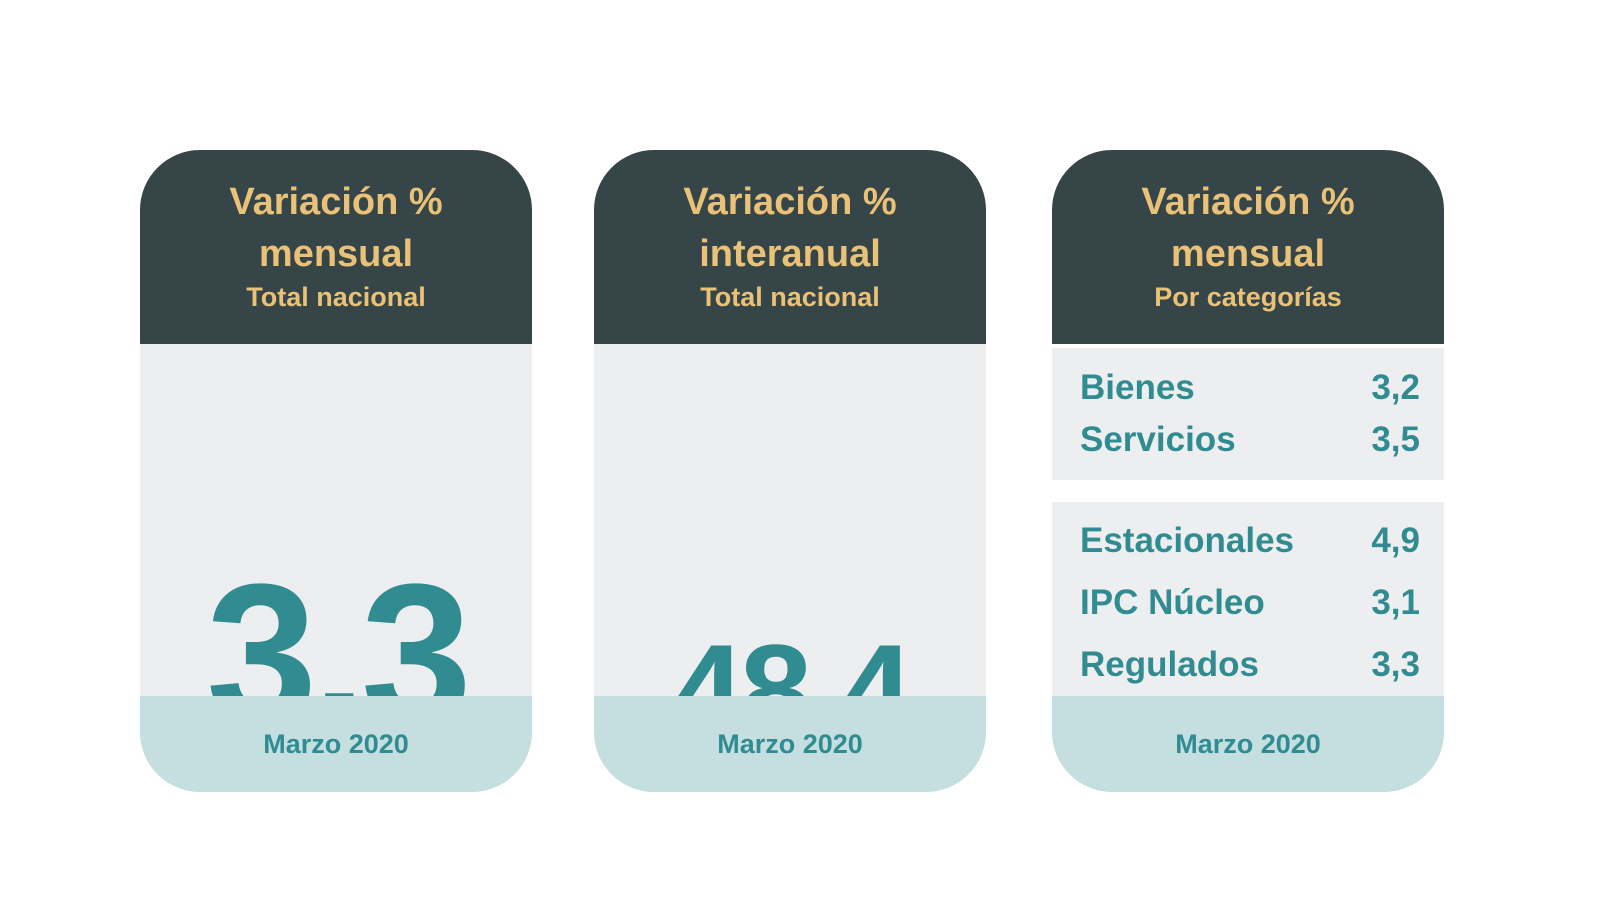 The image size is (1600, 900). I want to click on card-header: Variación % interanual Total nacional, so click(790, 247).